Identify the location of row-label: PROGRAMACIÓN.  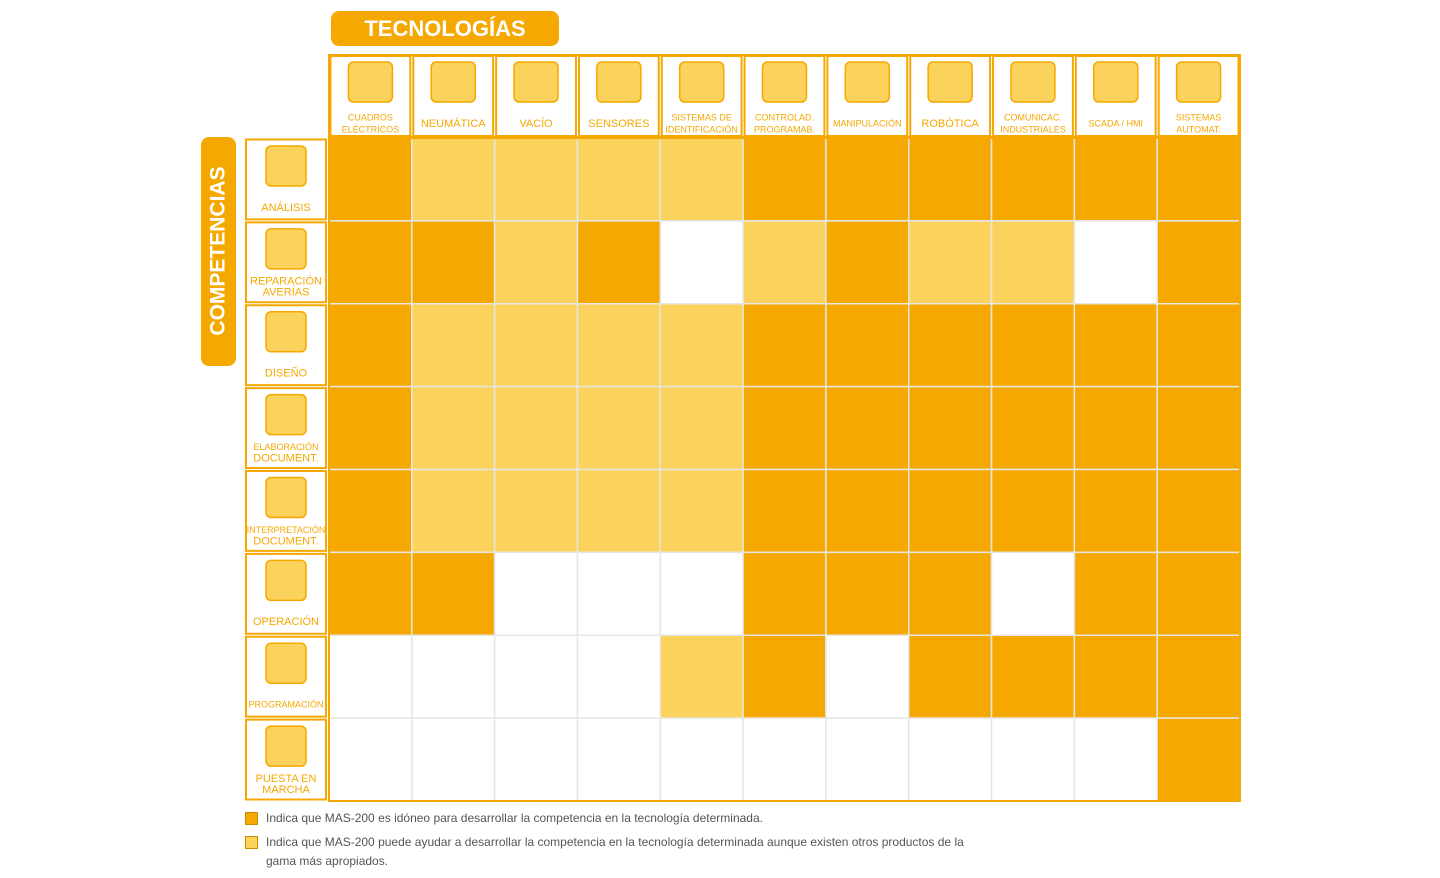
(285, 705).